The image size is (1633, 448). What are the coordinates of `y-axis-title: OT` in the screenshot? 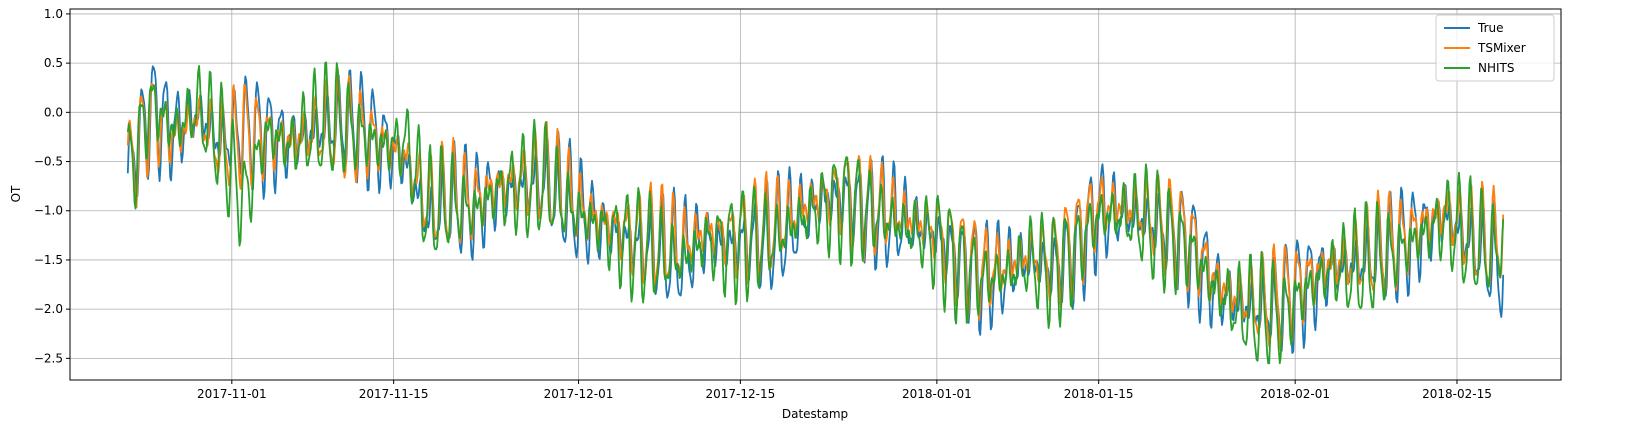 It's located at (16, 193).